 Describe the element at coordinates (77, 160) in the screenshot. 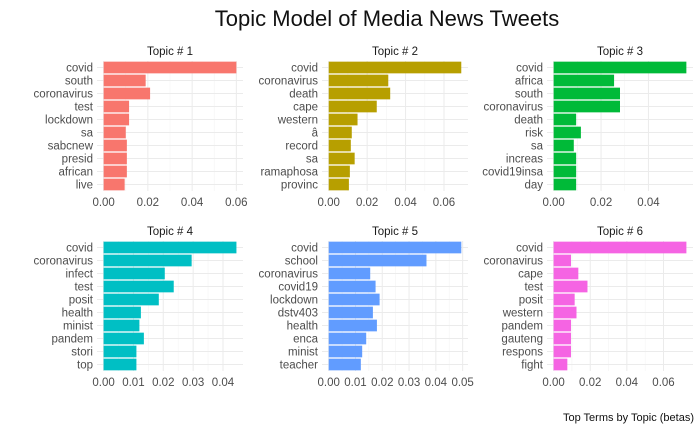

I see `category-label: presid` at that location.